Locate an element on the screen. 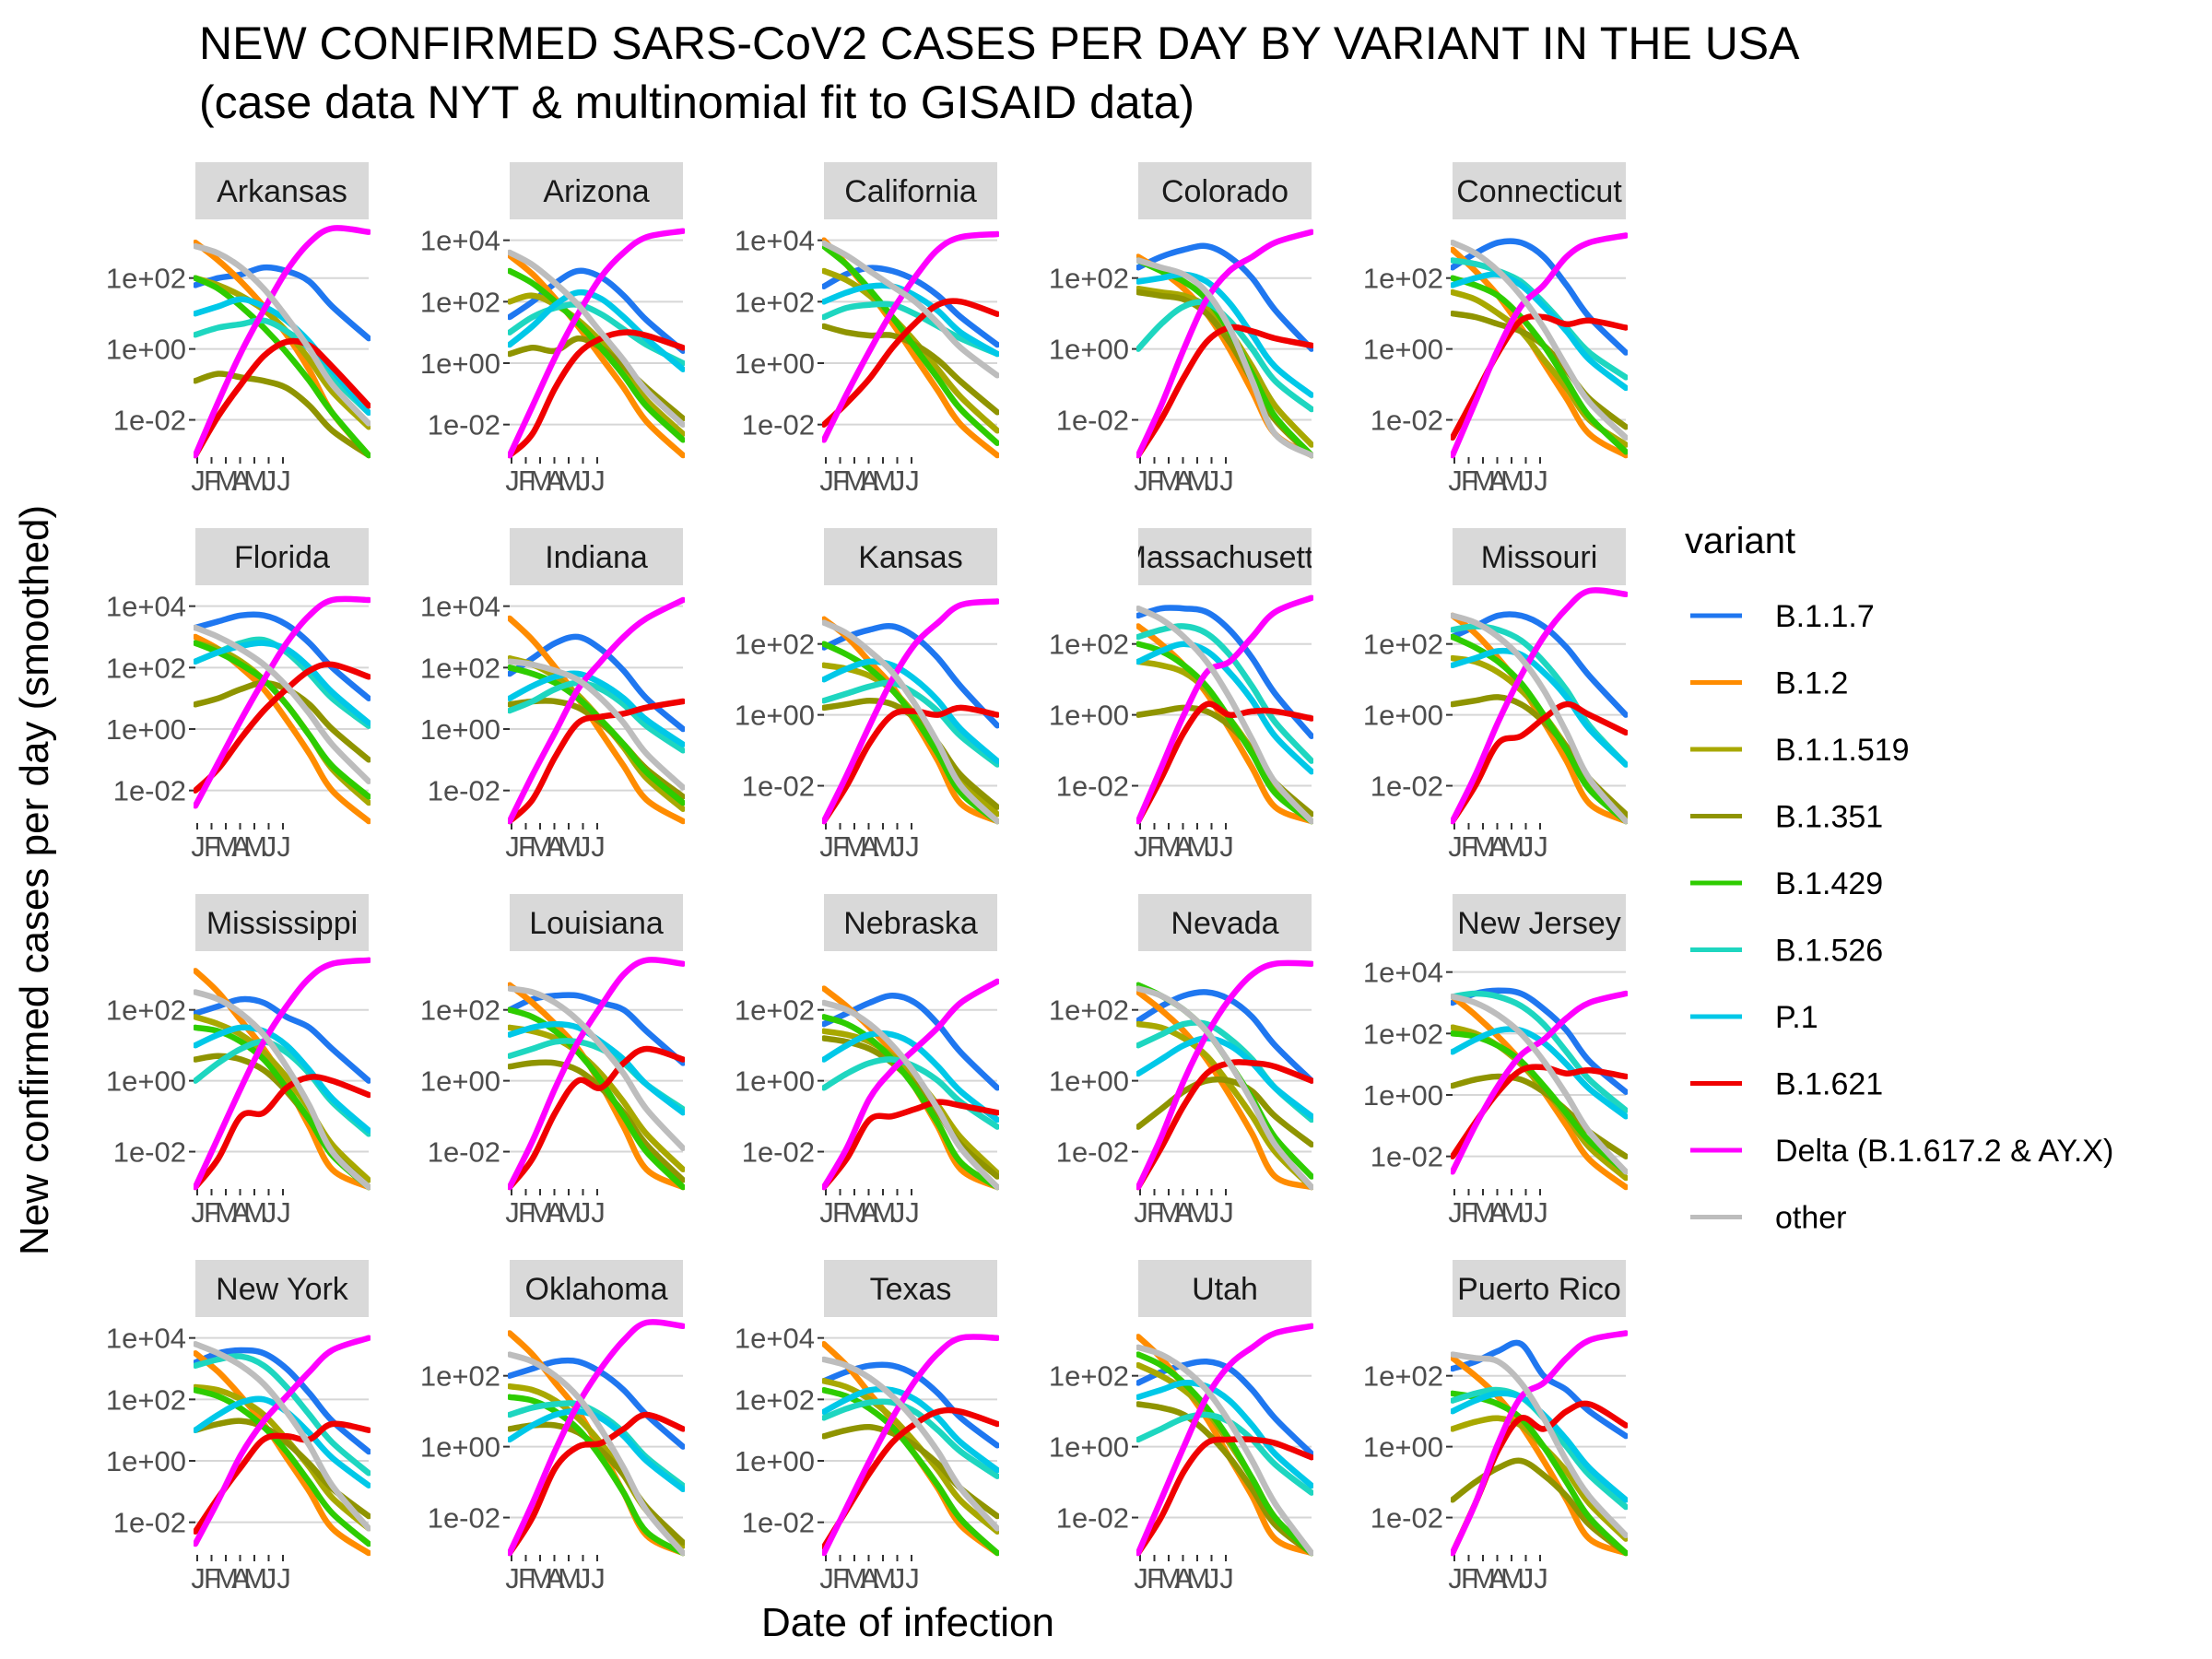 The image size is (2212, 1659). series-line-delta-b-1-617-2-ay-x-florida is located at coordinates (282, 702).